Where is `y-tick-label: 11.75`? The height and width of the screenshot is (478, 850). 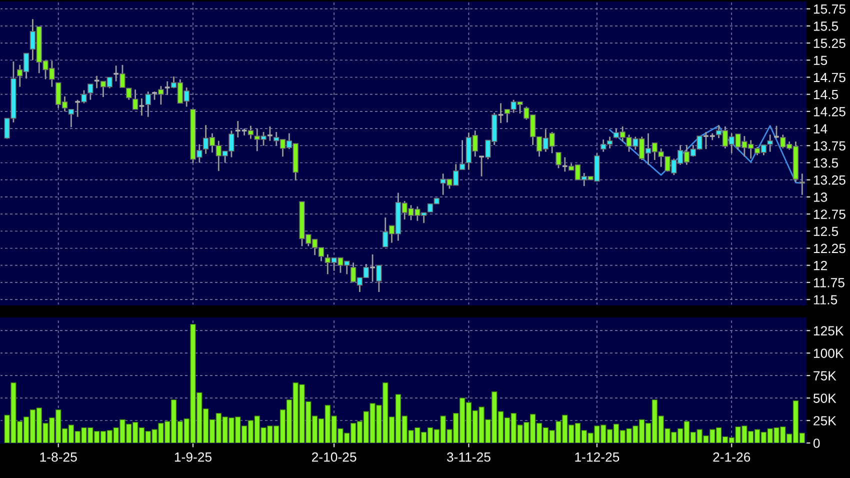
y-tick-label: 11.75 is located at coordinates (829, 283).